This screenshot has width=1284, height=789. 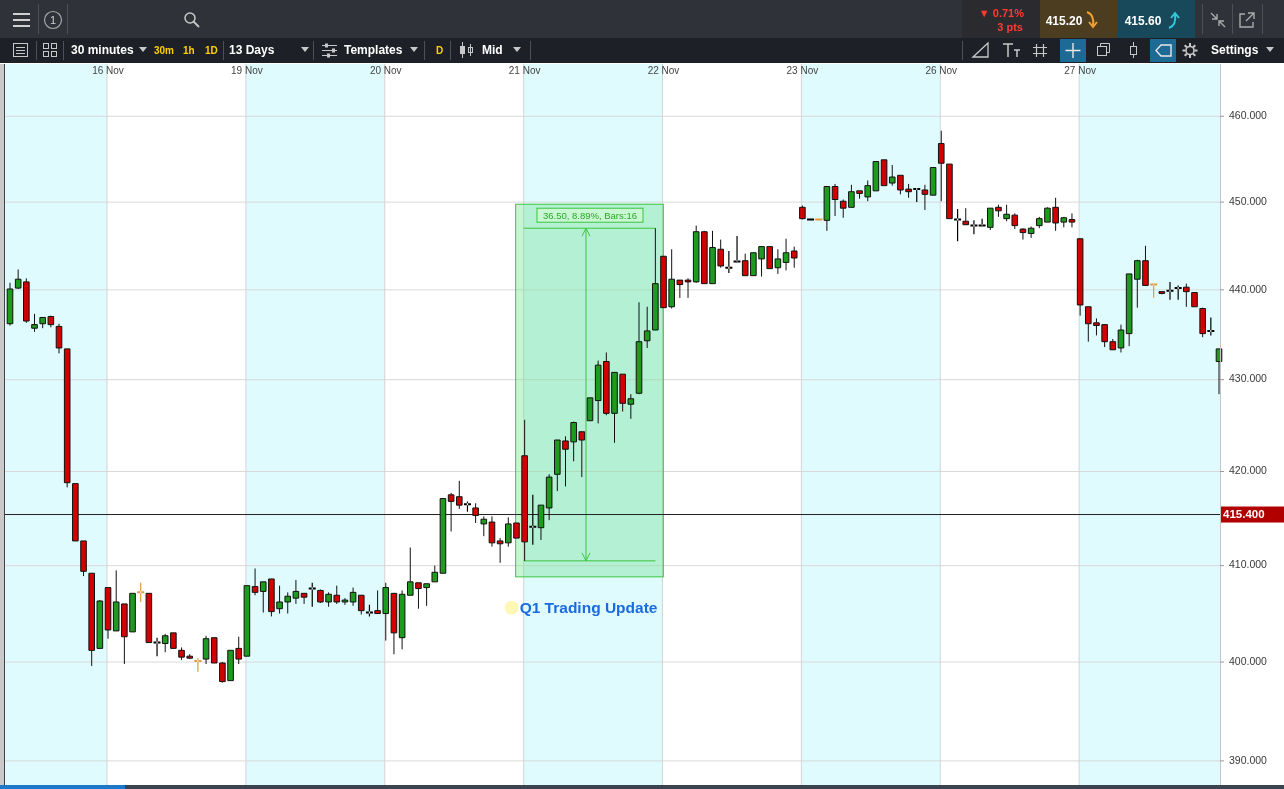 I want to click on text: D, so click(x=440, y=50).